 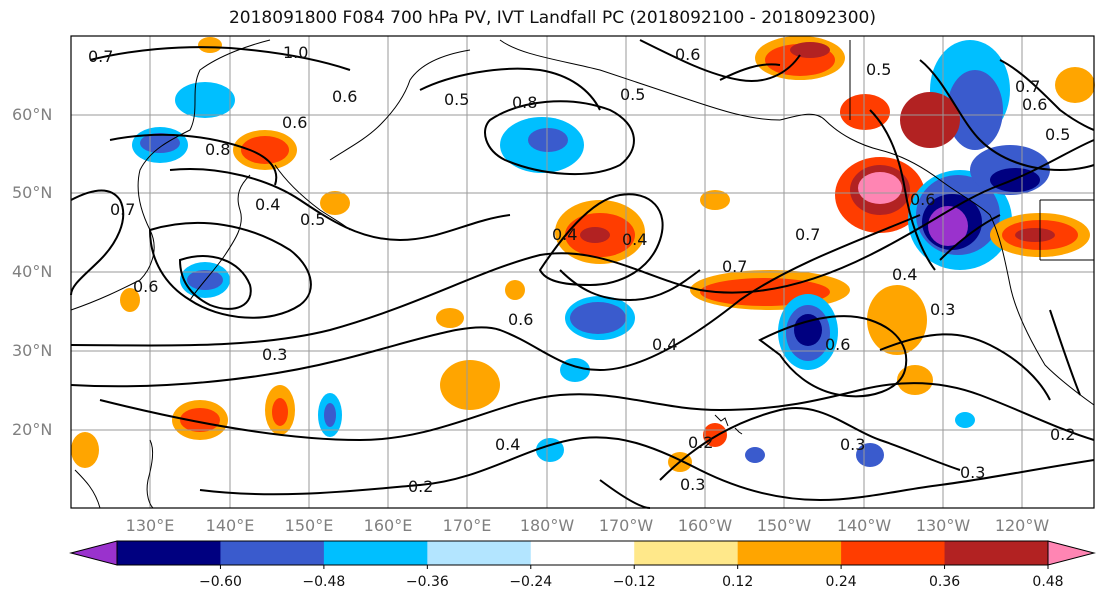 What do you see at coordinates (32, 429) in the screenshot?
I see `lat-tick-label: 20°N` at bounding box center [32, 429].